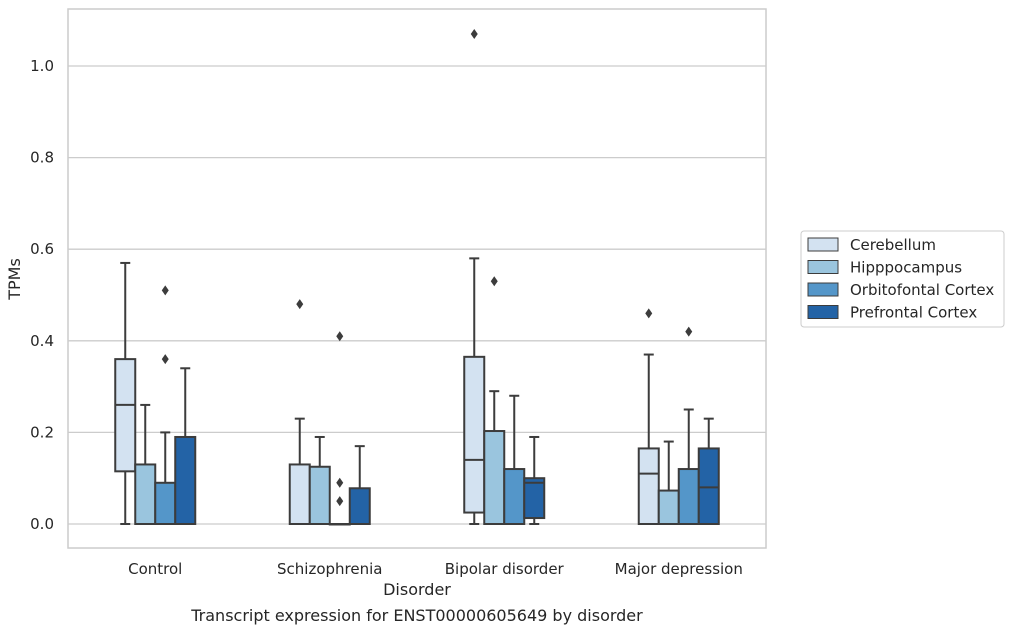  I want to click on y-tick-label: 0.4, so click(42, 341).